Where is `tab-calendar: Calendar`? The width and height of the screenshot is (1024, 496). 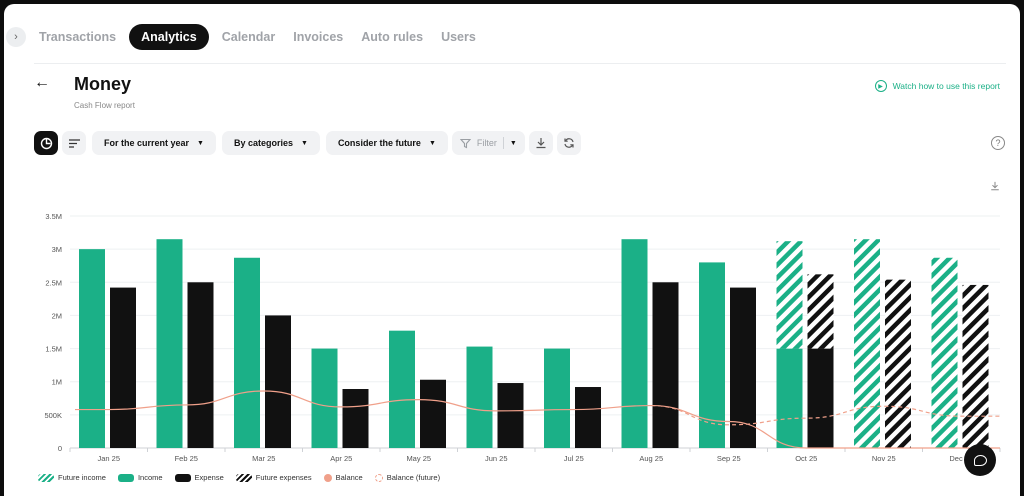
tab-calendar: Calendar is located at coordinates (248, 37).